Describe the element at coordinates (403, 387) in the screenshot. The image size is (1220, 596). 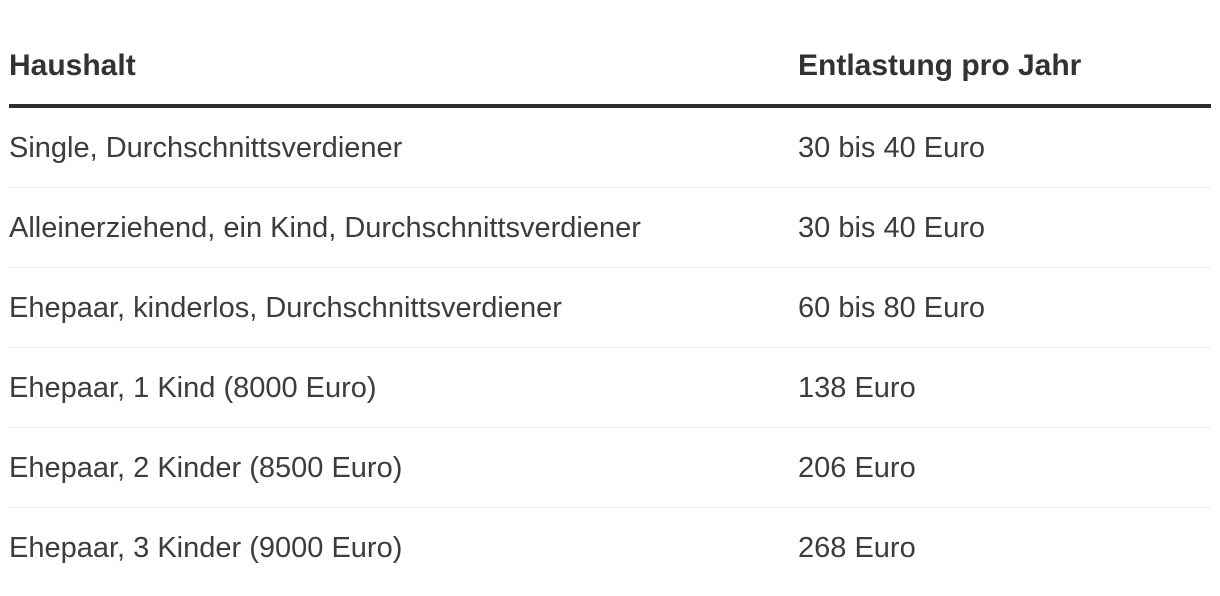
I see `cell-haushalt: Ehepaar, 1 Kind (8000 Euro)` at that location.